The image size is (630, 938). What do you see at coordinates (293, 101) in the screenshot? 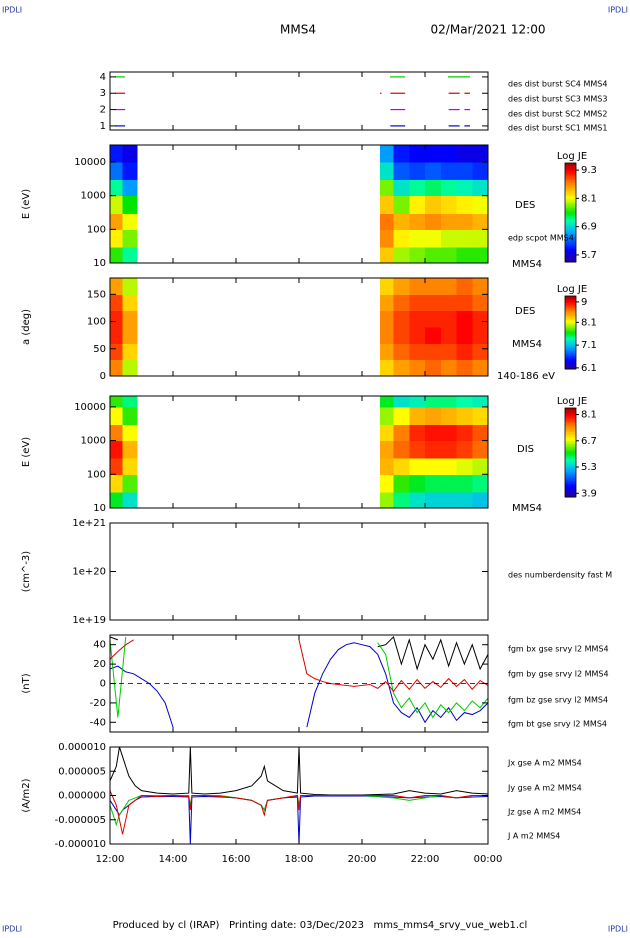
I see `plot-area` at bounding box center [293, 101].